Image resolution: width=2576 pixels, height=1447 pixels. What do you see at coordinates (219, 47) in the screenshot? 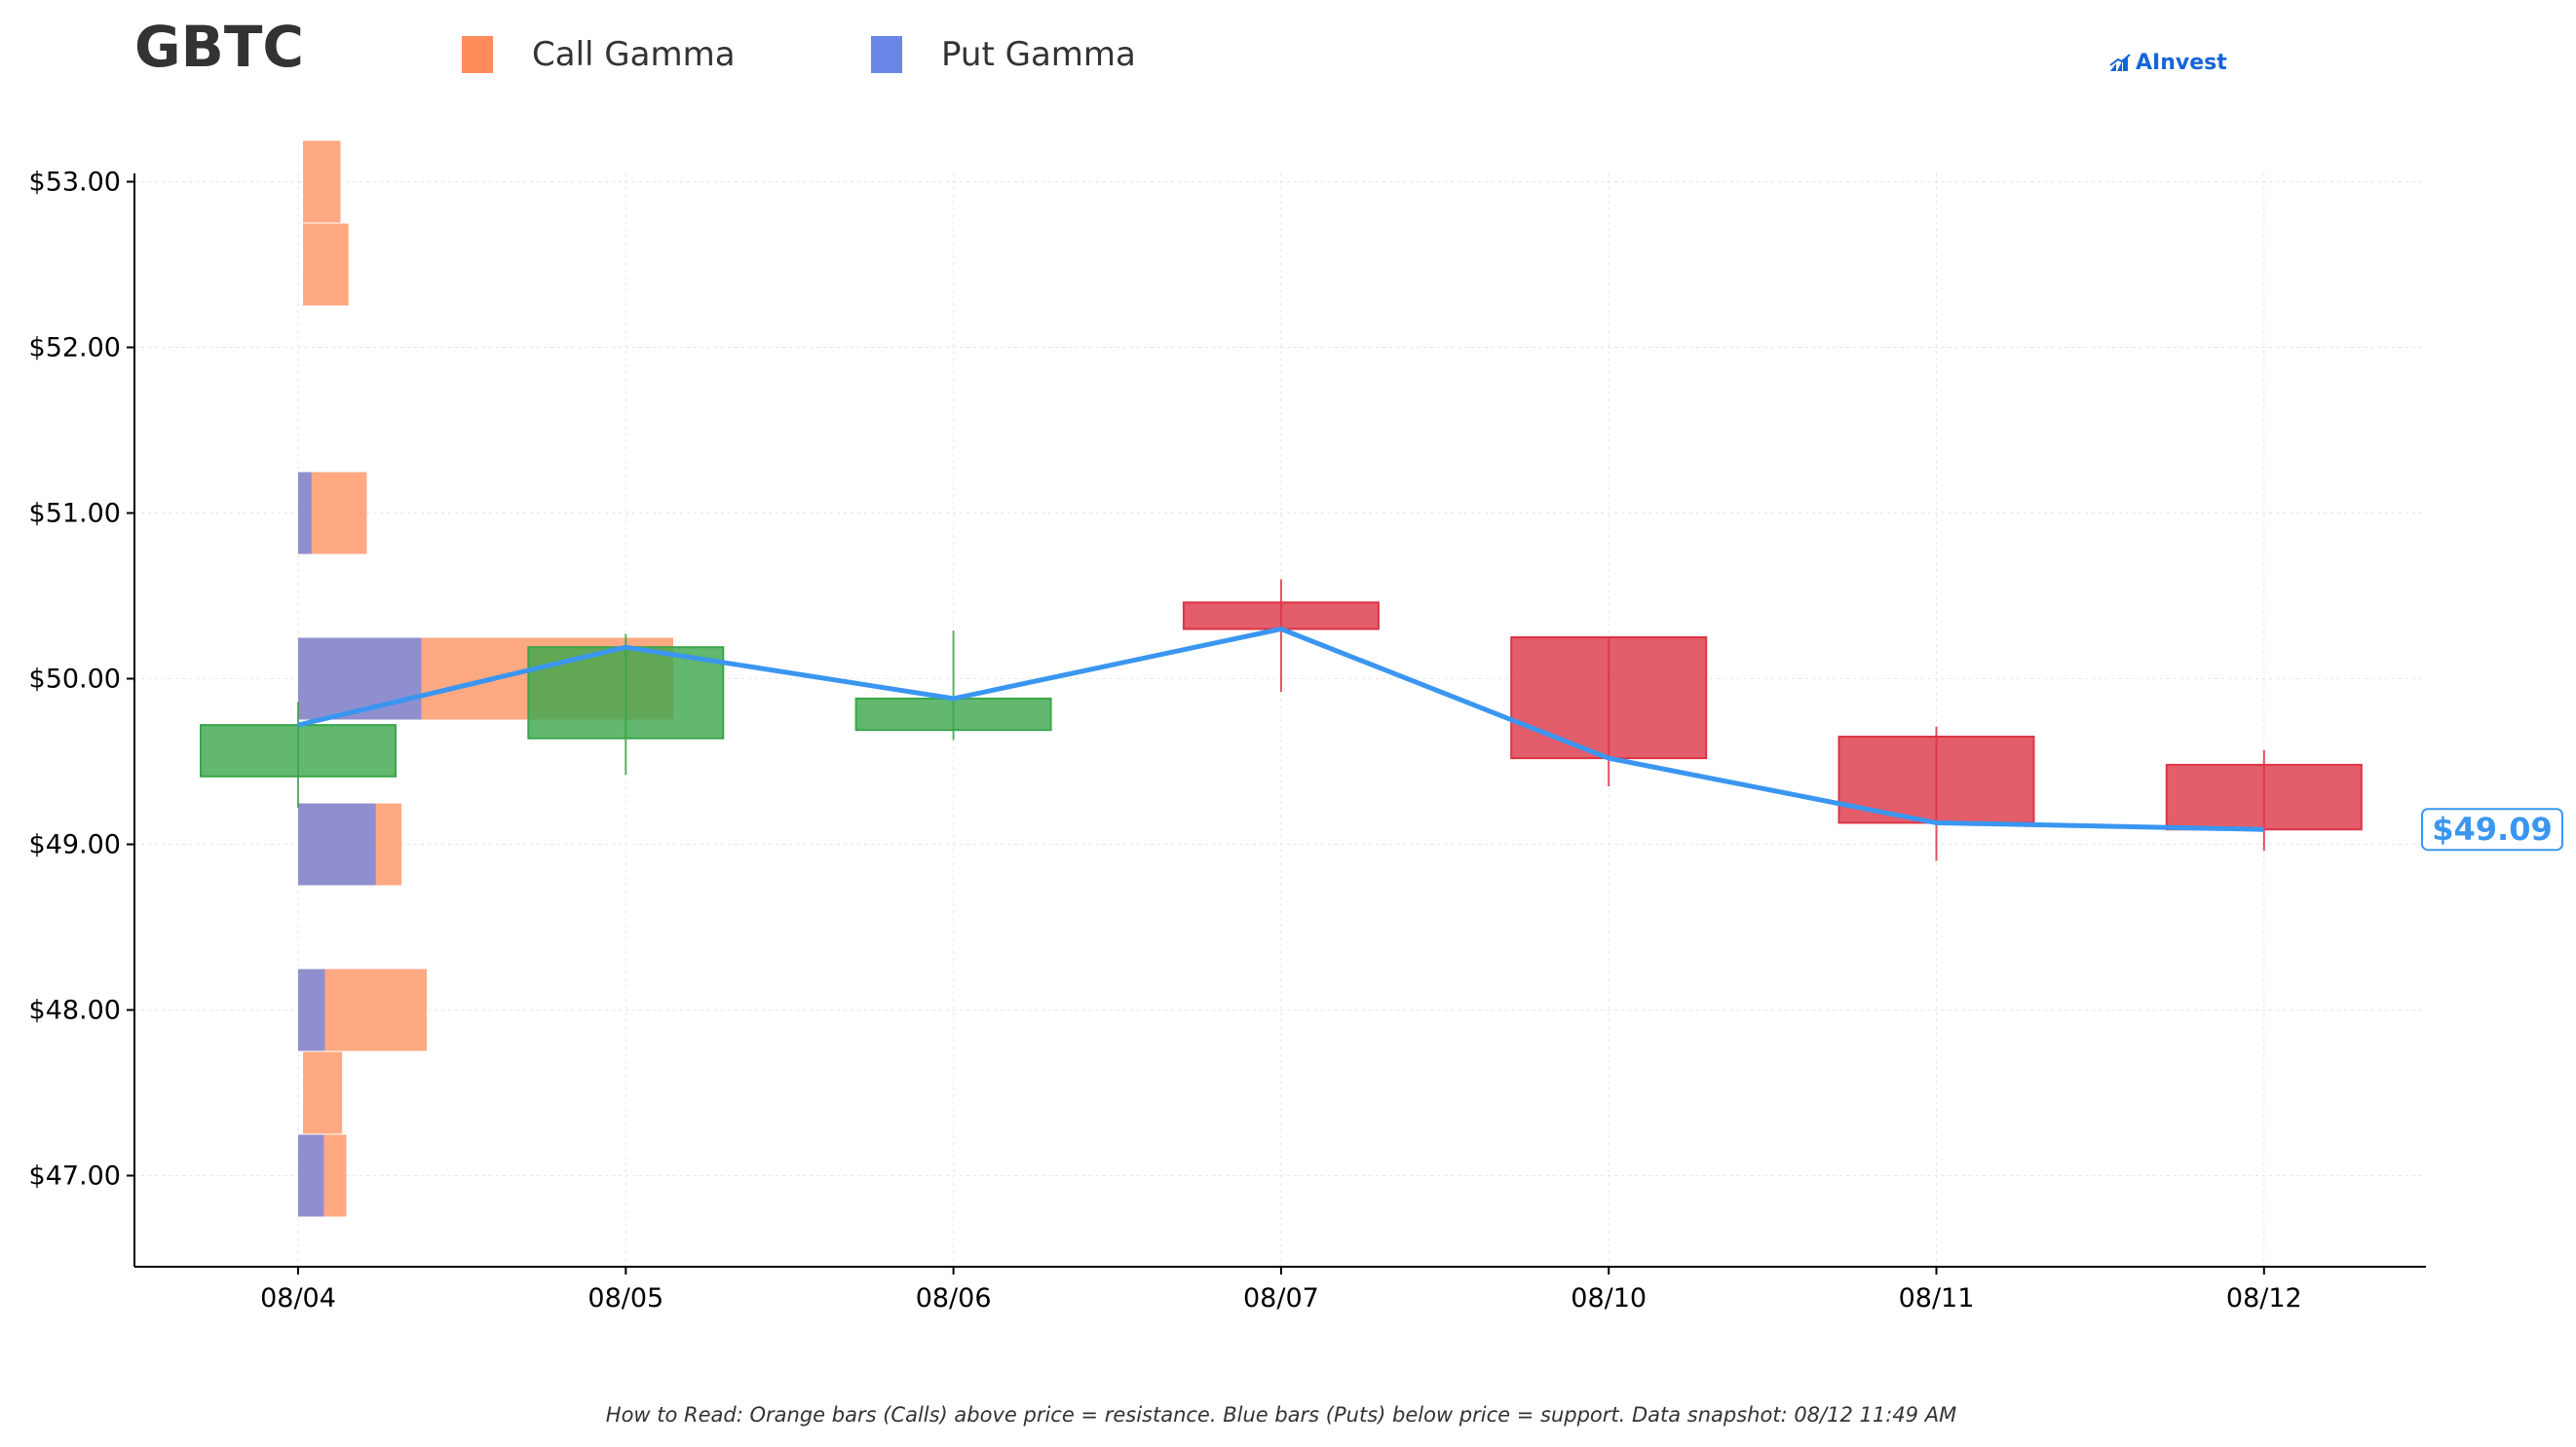
I see `chart-title: GBTC` at bounding box center [219, 47].